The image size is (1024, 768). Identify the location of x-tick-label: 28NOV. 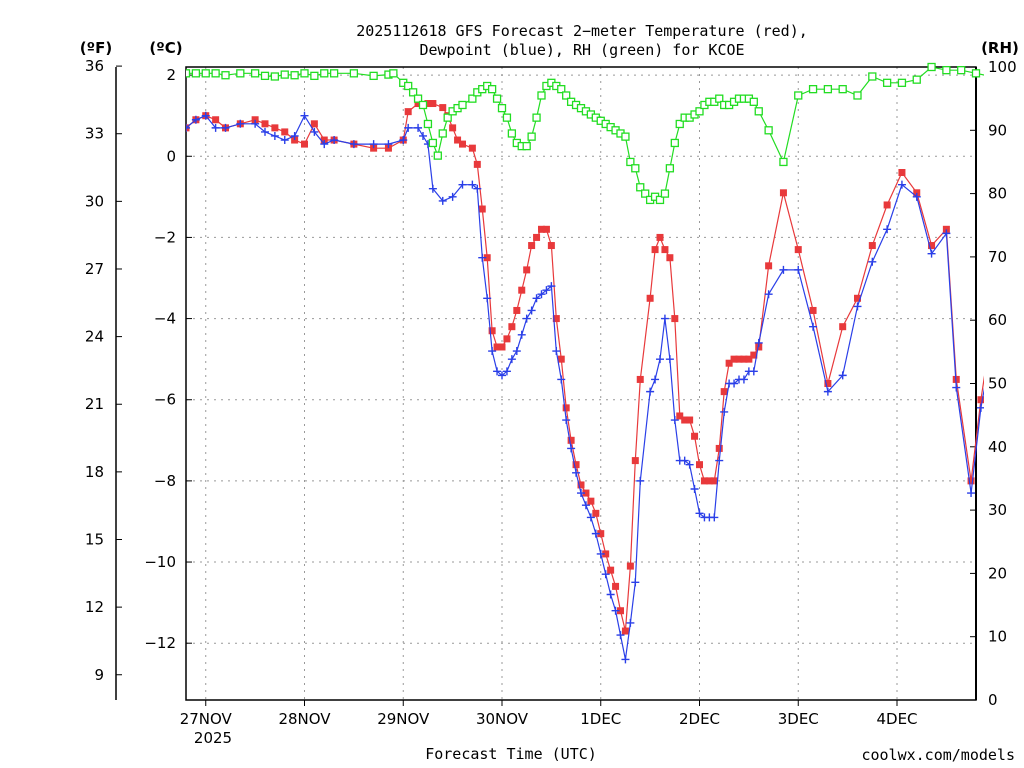
(304, 719).